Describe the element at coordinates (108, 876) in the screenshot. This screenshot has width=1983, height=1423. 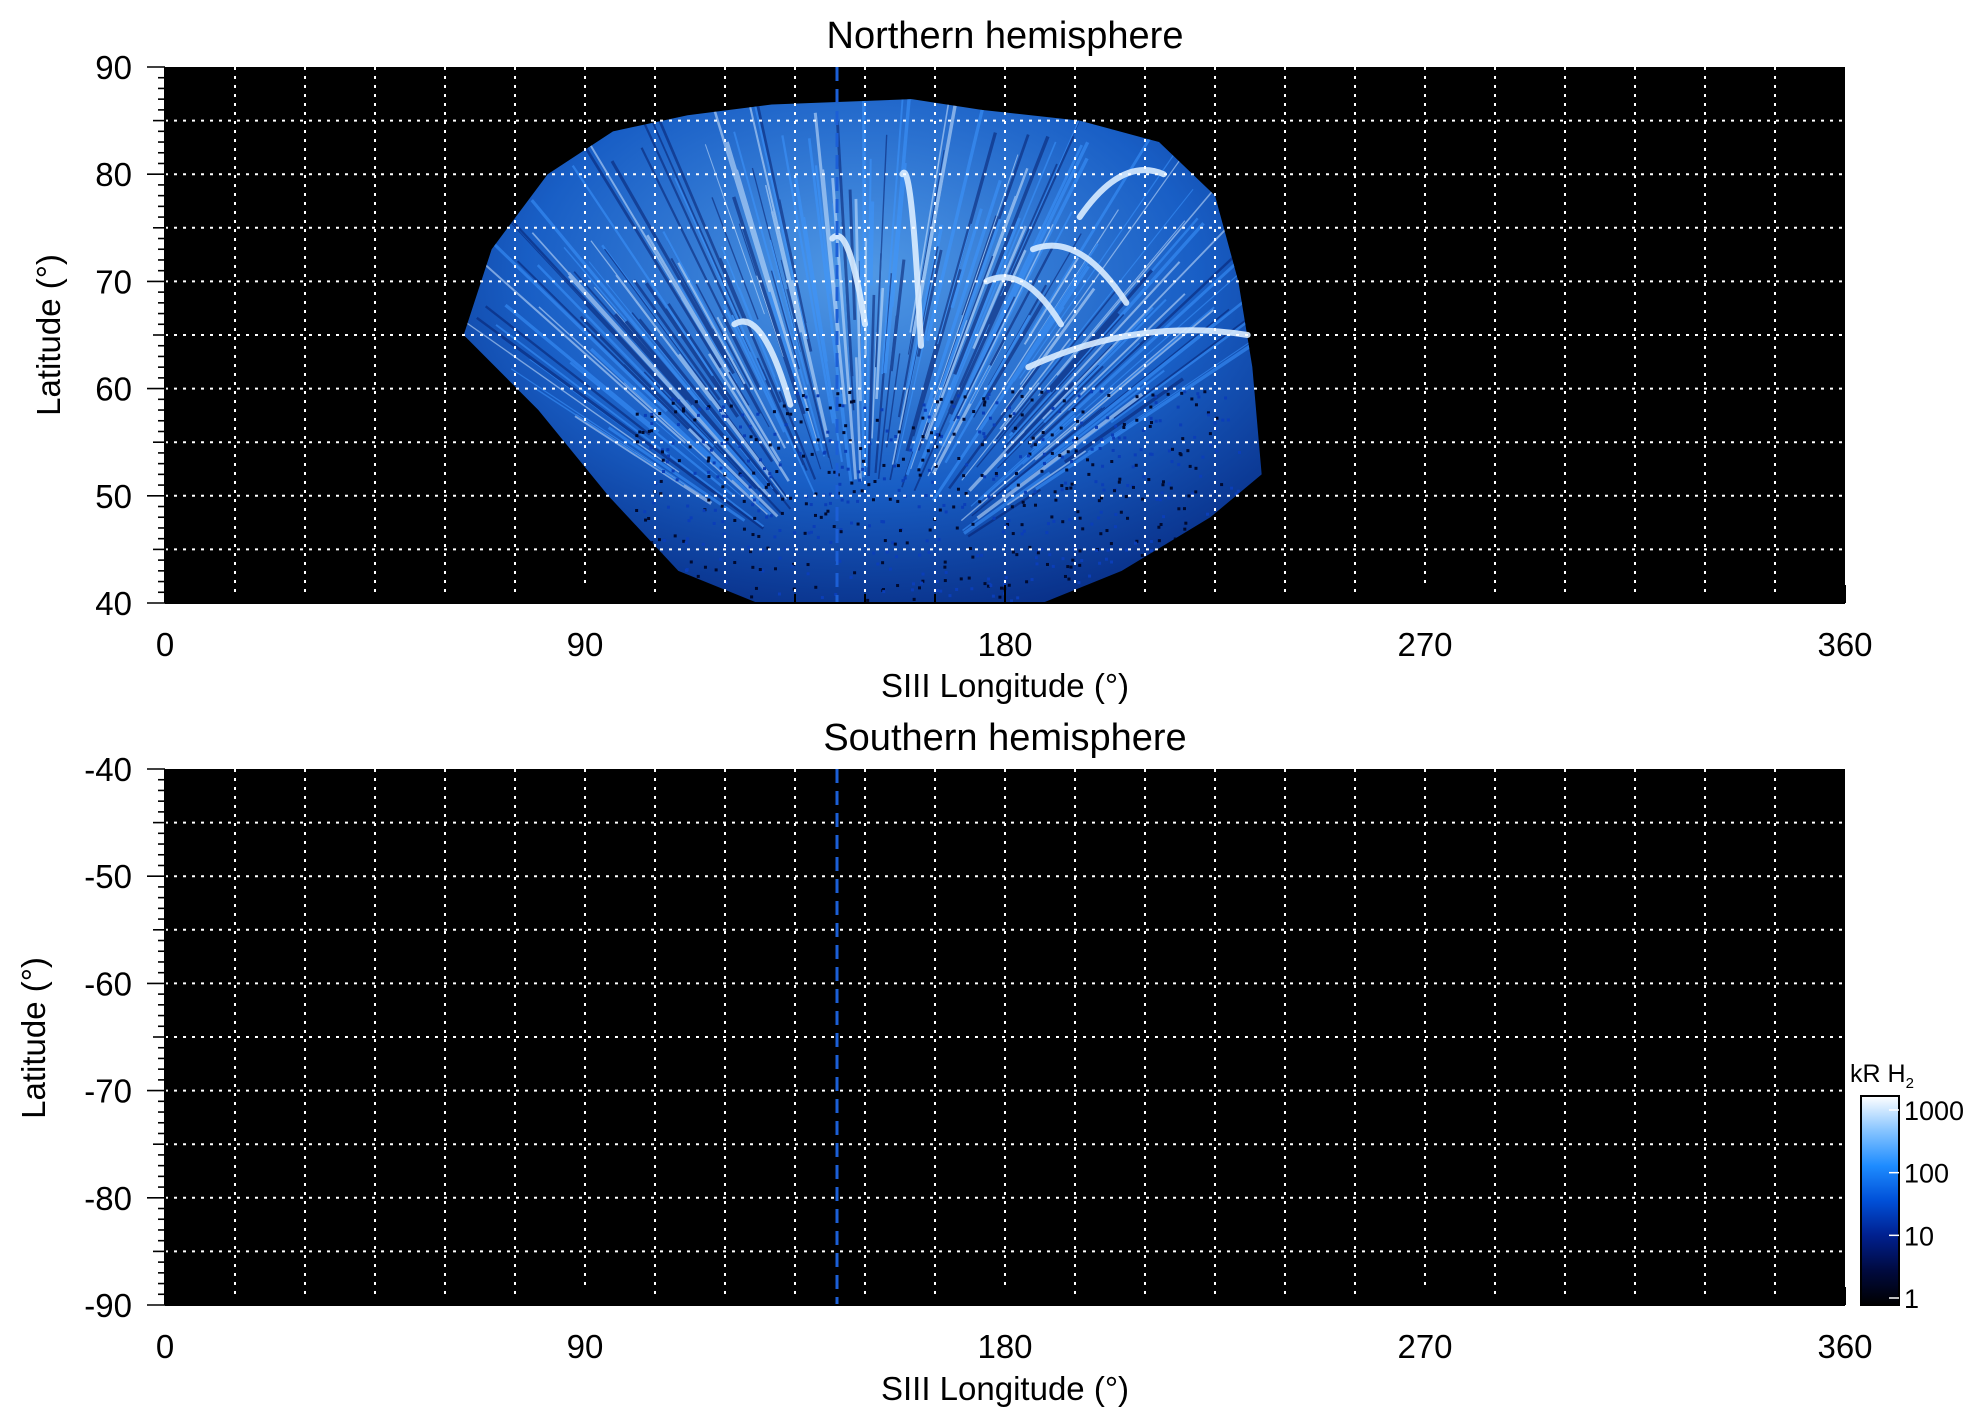
I see `southern-y-tick-label: -50` at that location.